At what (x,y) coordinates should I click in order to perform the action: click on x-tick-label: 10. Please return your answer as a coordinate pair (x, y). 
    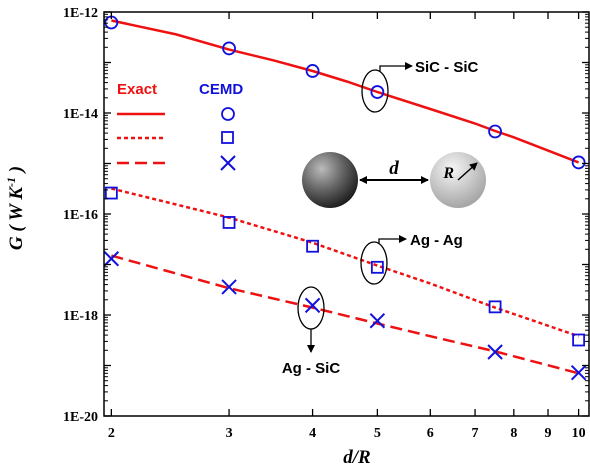
    Looking at the image, I should click on (579, 433).